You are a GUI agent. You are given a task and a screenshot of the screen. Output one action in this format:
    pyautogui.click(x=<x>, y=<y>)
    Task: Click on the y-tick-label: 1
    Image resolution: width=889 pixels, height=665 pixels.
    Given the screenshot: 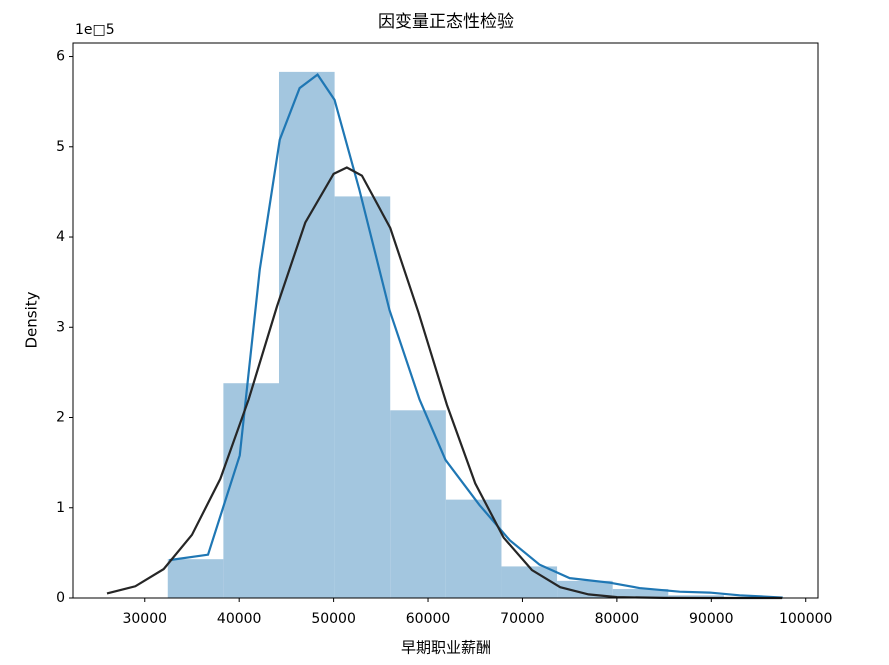 What is the action you would take?
    pyautogui.click(x=60, y=508)
    